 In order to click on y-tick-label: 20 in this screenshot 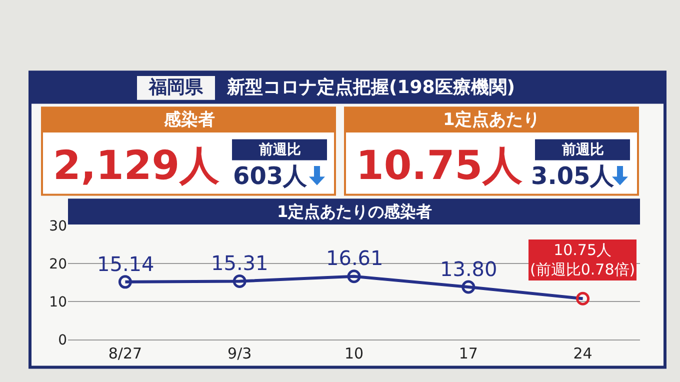, I will do `click(58, 264)`.